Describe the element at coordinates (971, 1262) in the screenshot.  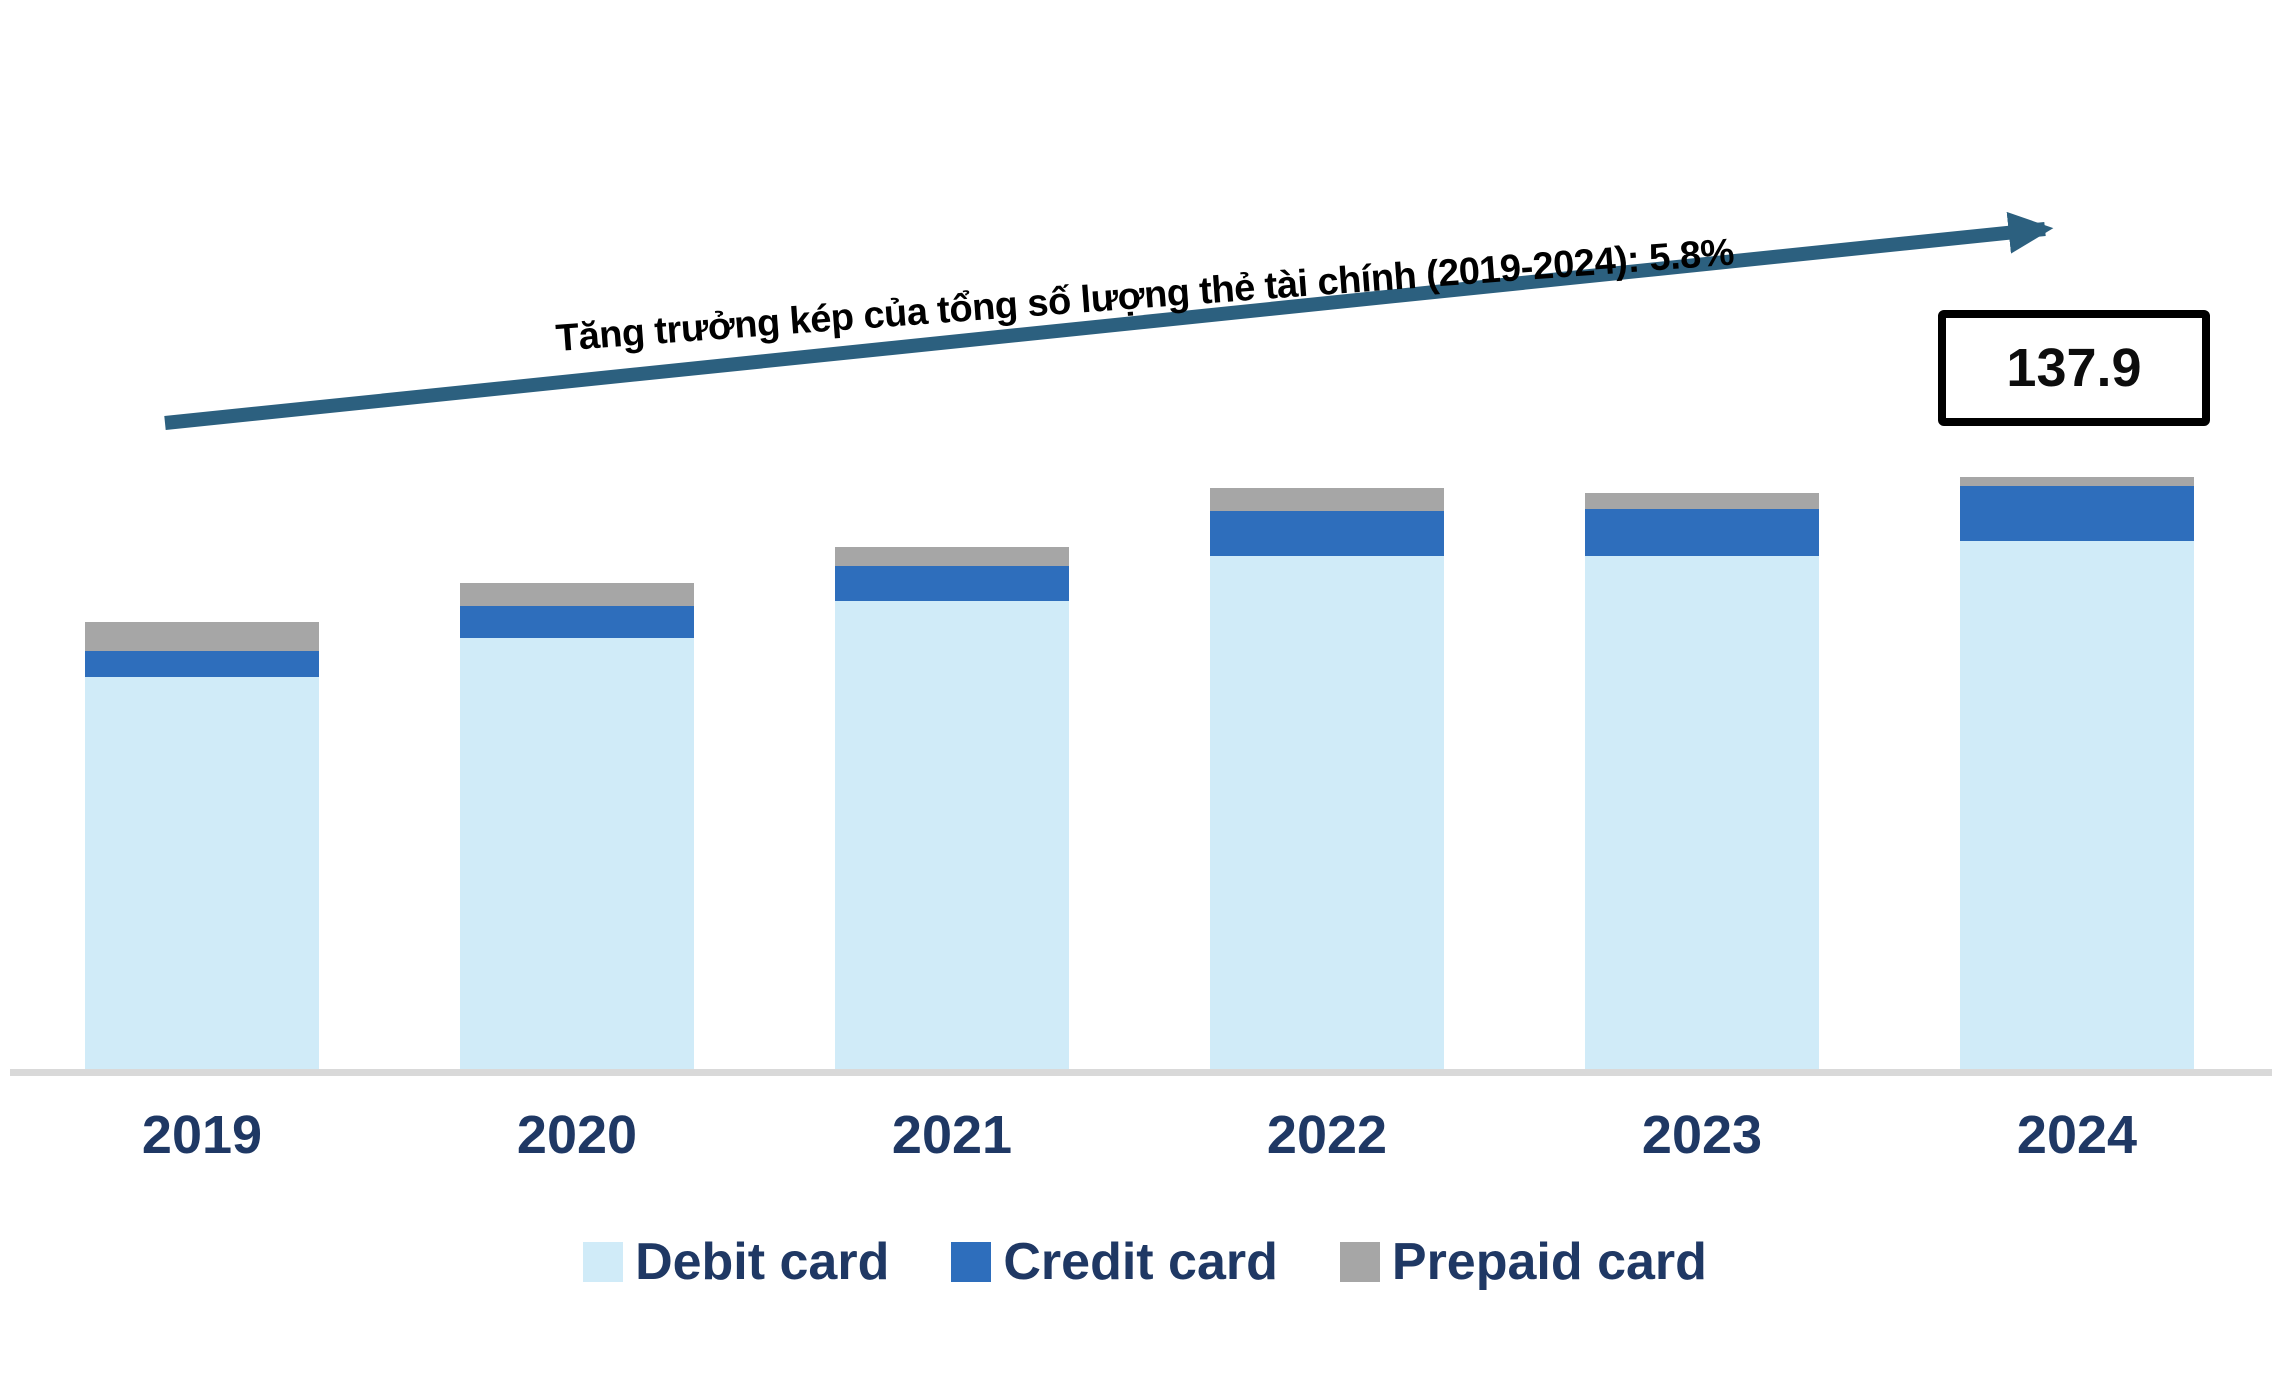
I see `legend-swatch-credit-card` at that location.